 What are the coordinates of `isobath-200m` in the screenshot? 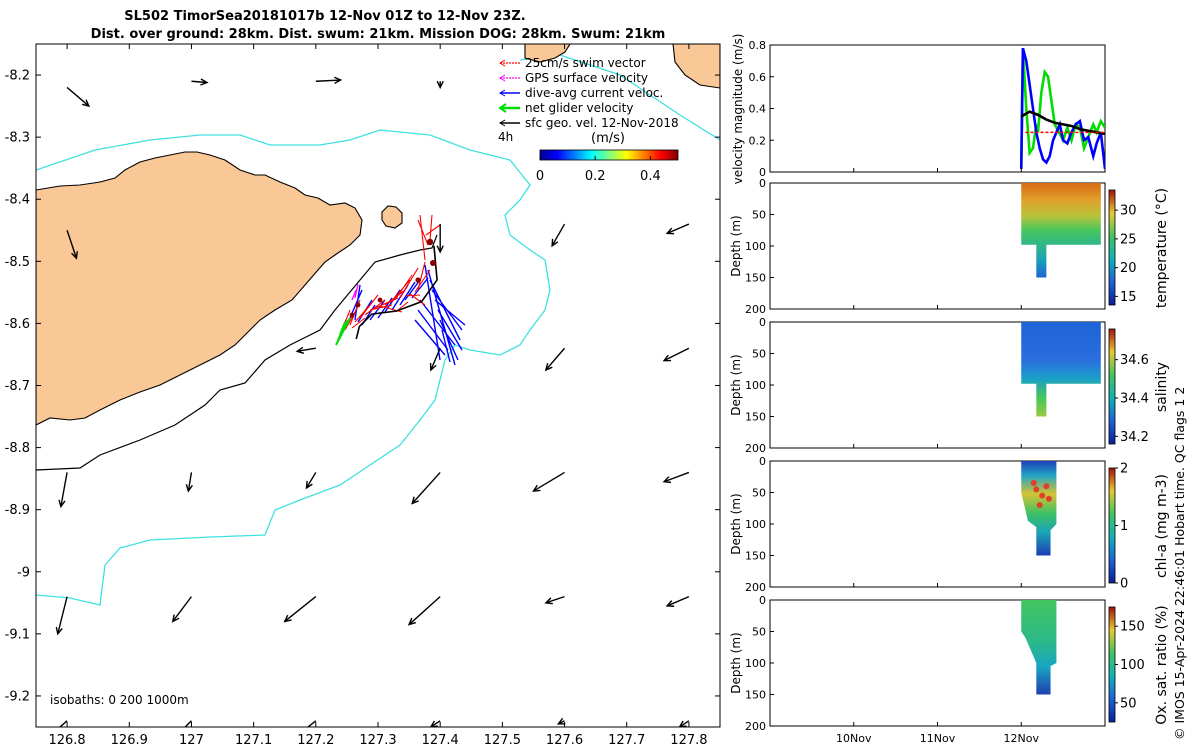 It's located at (237, 352).